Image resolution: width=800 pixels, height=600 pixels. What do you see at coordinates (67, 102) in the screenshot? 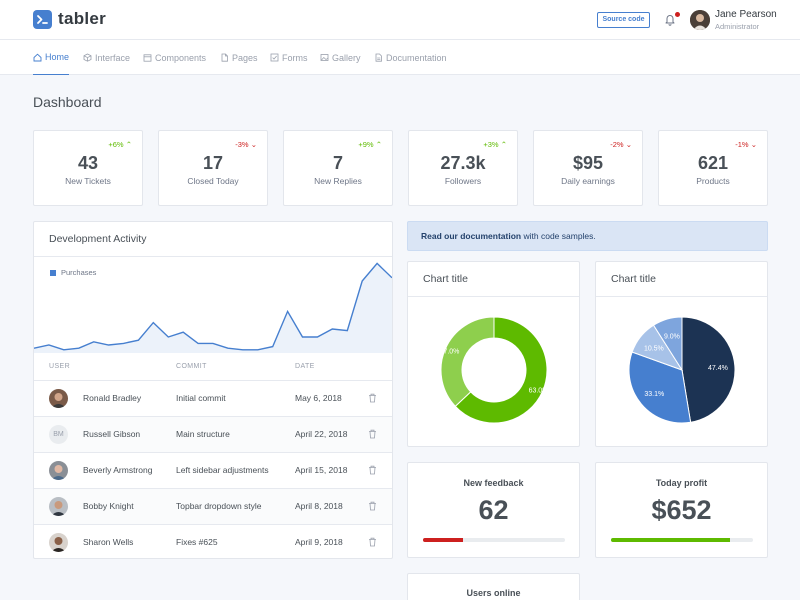
I see `page-title: Dashboard` at bounding box center [67, 102].